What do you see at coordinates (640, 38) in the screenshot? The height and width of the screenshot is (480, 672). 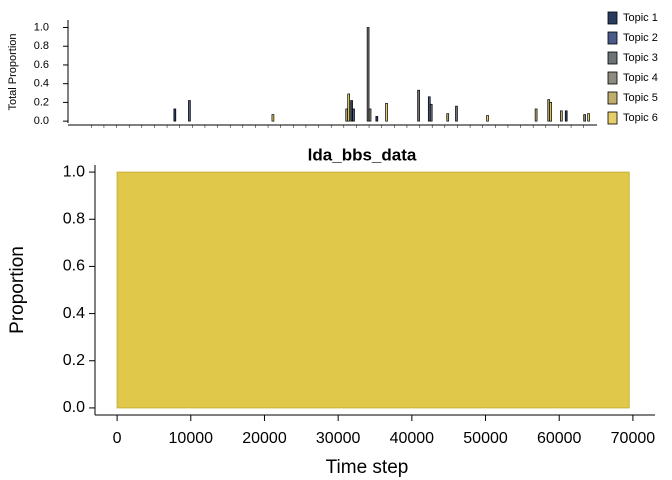 I see `legend-label: Topic 2` at bounding box center [640, 38].